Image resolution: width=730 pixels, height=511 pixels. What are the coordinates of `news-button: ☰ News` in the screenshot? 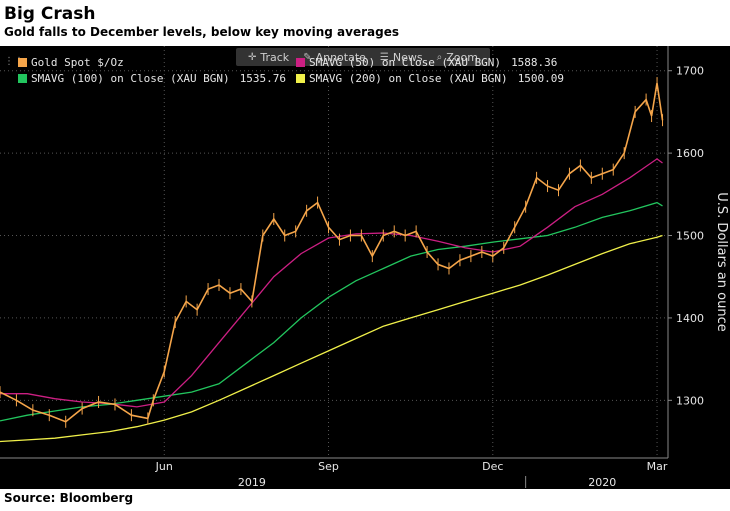 It's located at (401, 57).